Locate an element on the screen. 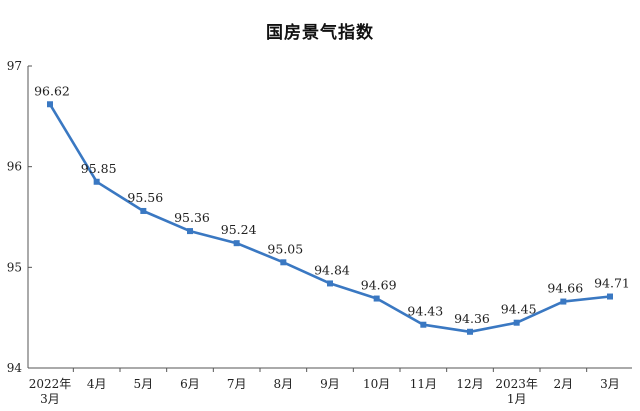  x-tick-label: 10月 is located at coordinates (376, 384).